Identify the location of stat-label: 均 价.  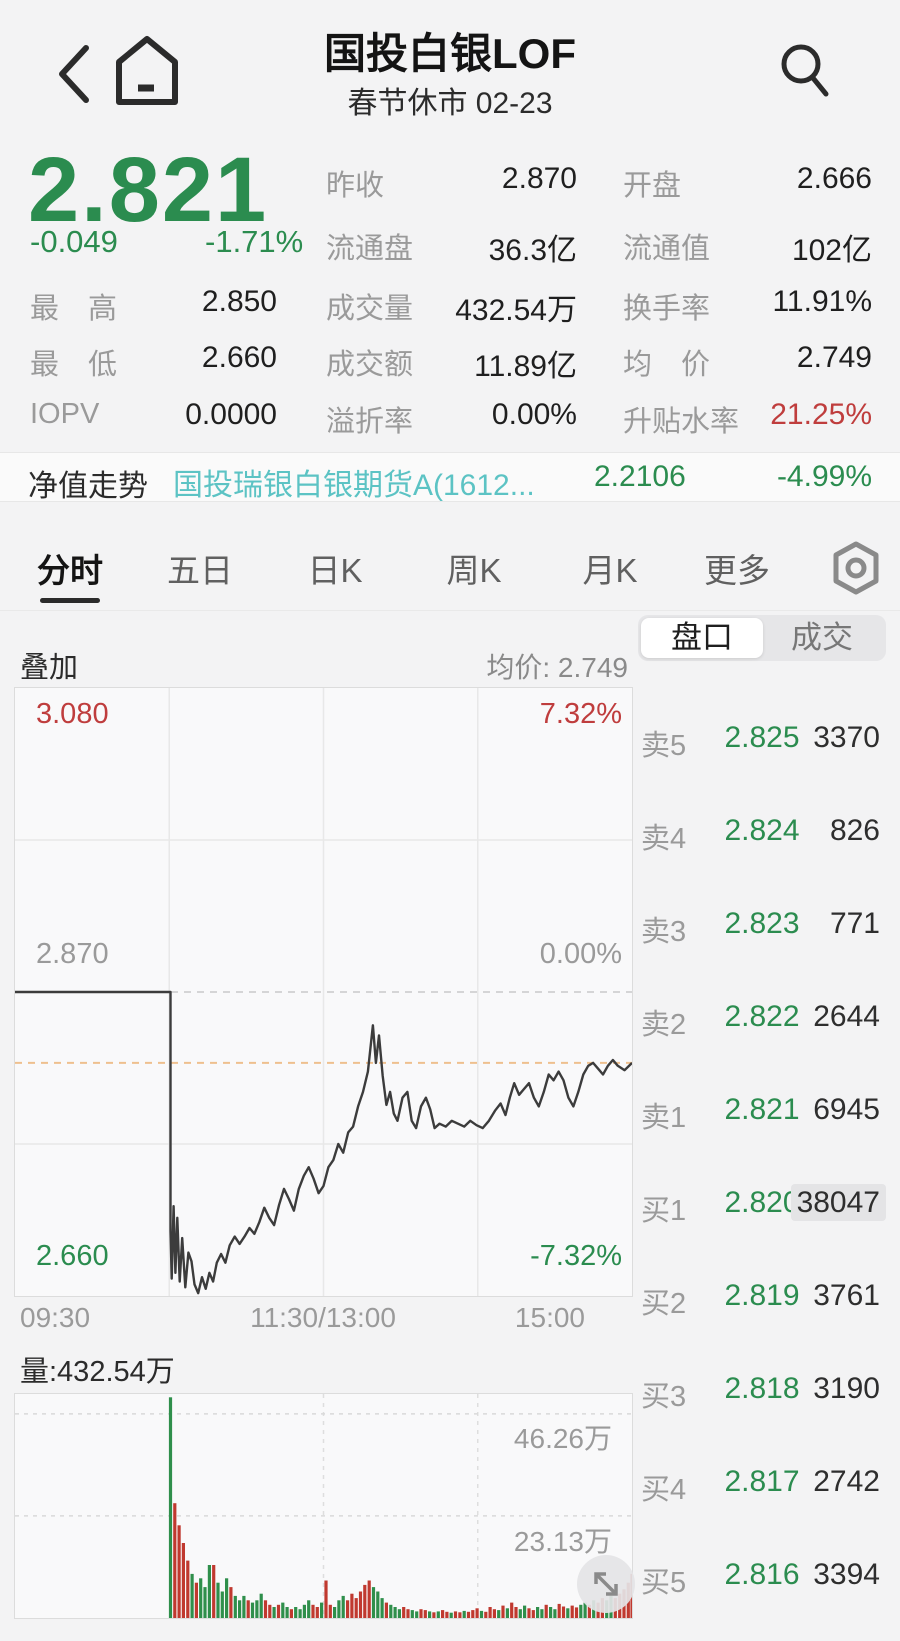
(667, 365).